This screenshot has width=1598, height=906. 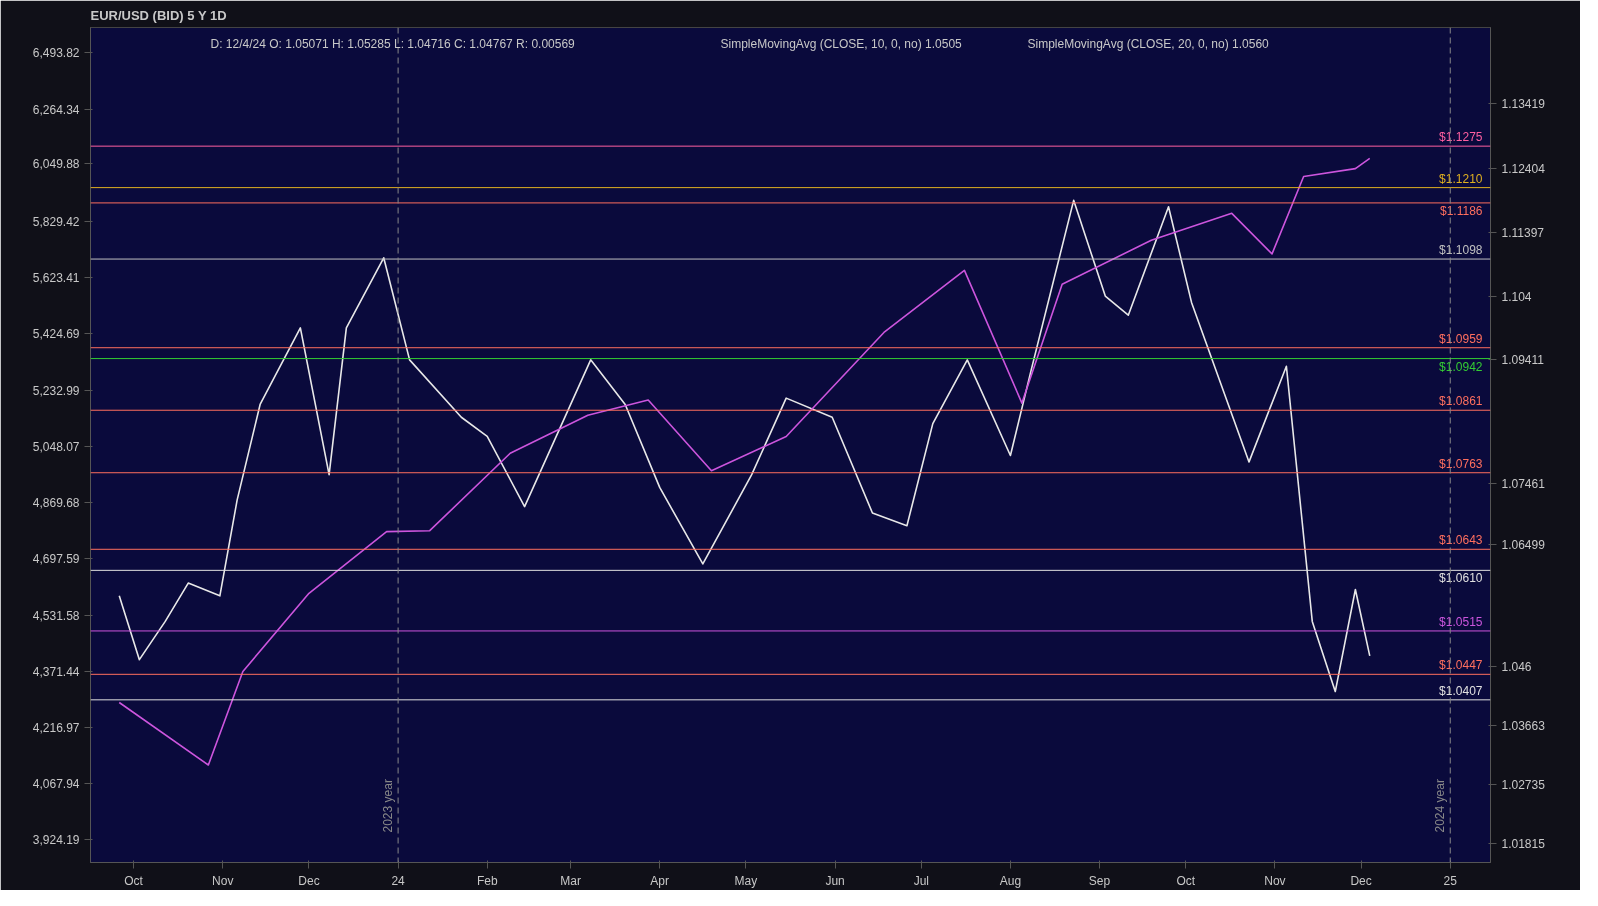 What do you see at coordinates (487, 880) in the screenshot?
I see `x-tick-label: Feb` at bounding box center [487, 880].